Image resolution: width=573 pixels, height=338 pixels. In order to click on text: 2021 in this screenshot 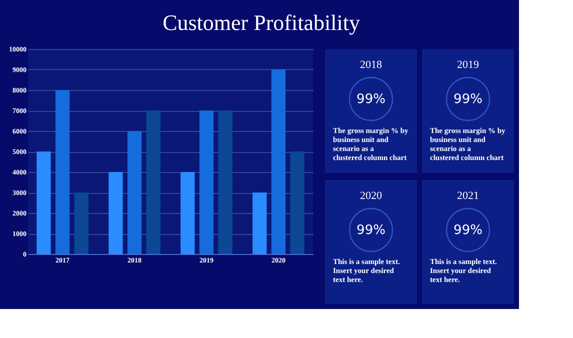, I will do `click(468, 196)`.